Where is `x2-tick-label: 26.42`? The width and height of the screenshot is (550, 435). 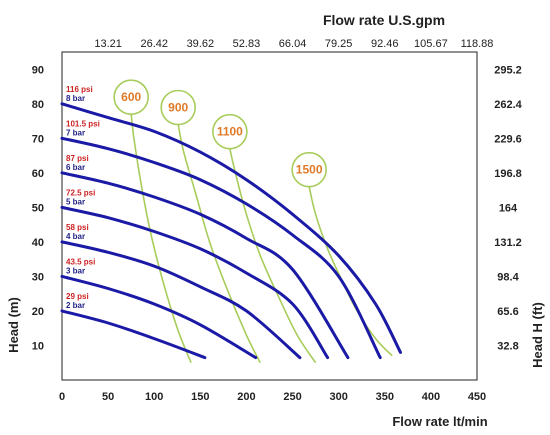
x2-tick-label: 26.42 is located at coordinates (154, 44).